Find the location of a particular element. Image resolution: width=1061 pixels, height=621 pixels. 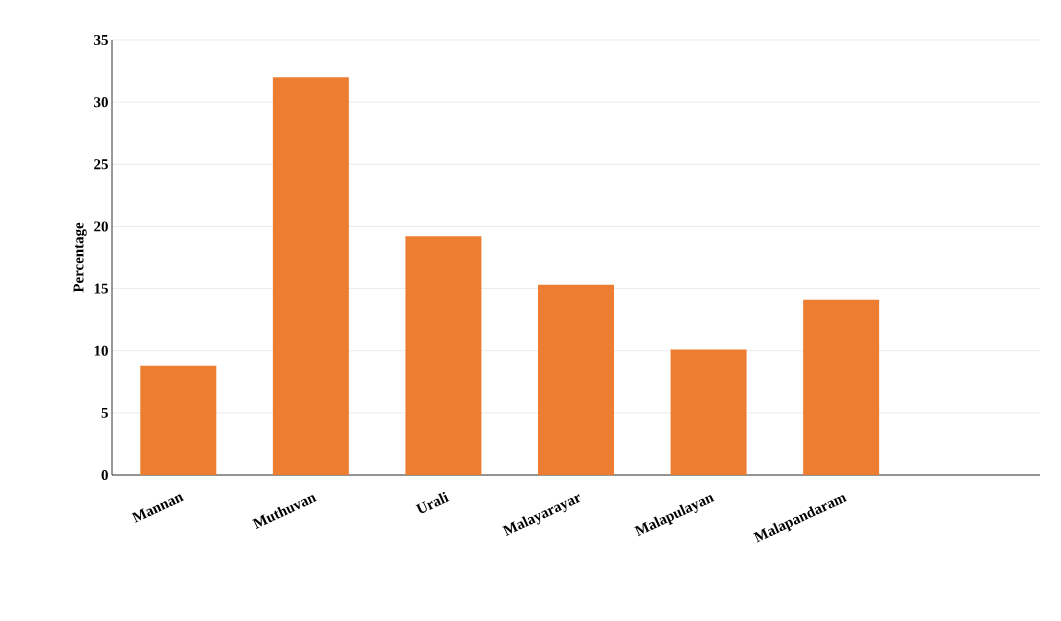

y-tick-label: 0 is located at coordinates (104, 475).